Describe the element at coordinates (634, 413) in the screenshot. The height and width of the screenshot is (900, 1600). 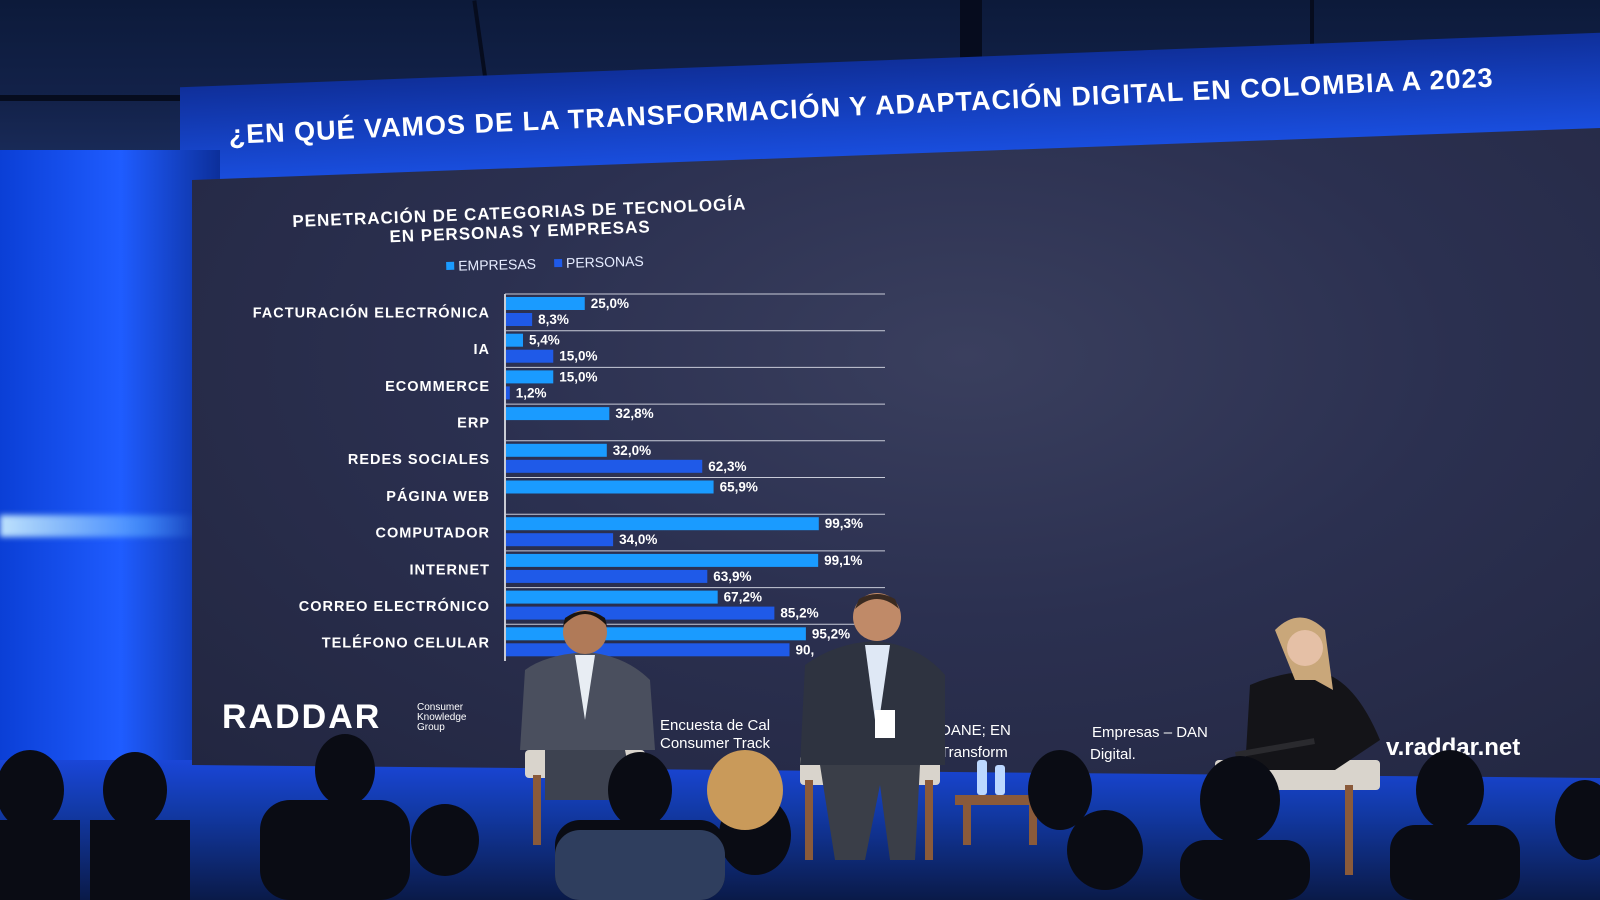
I see `data-label: 32,8%` at that location.